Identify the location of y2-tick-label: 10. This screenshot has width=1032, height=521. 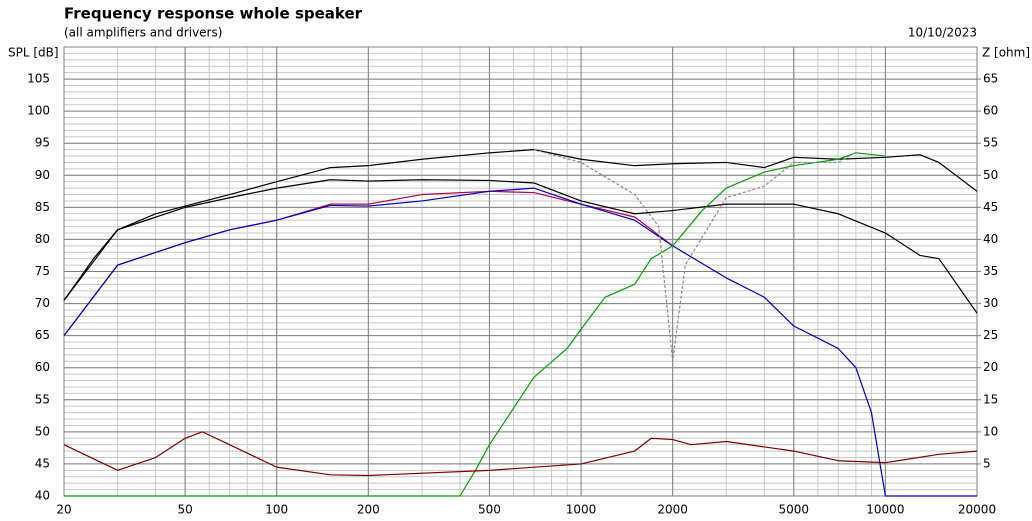
(990, 431).